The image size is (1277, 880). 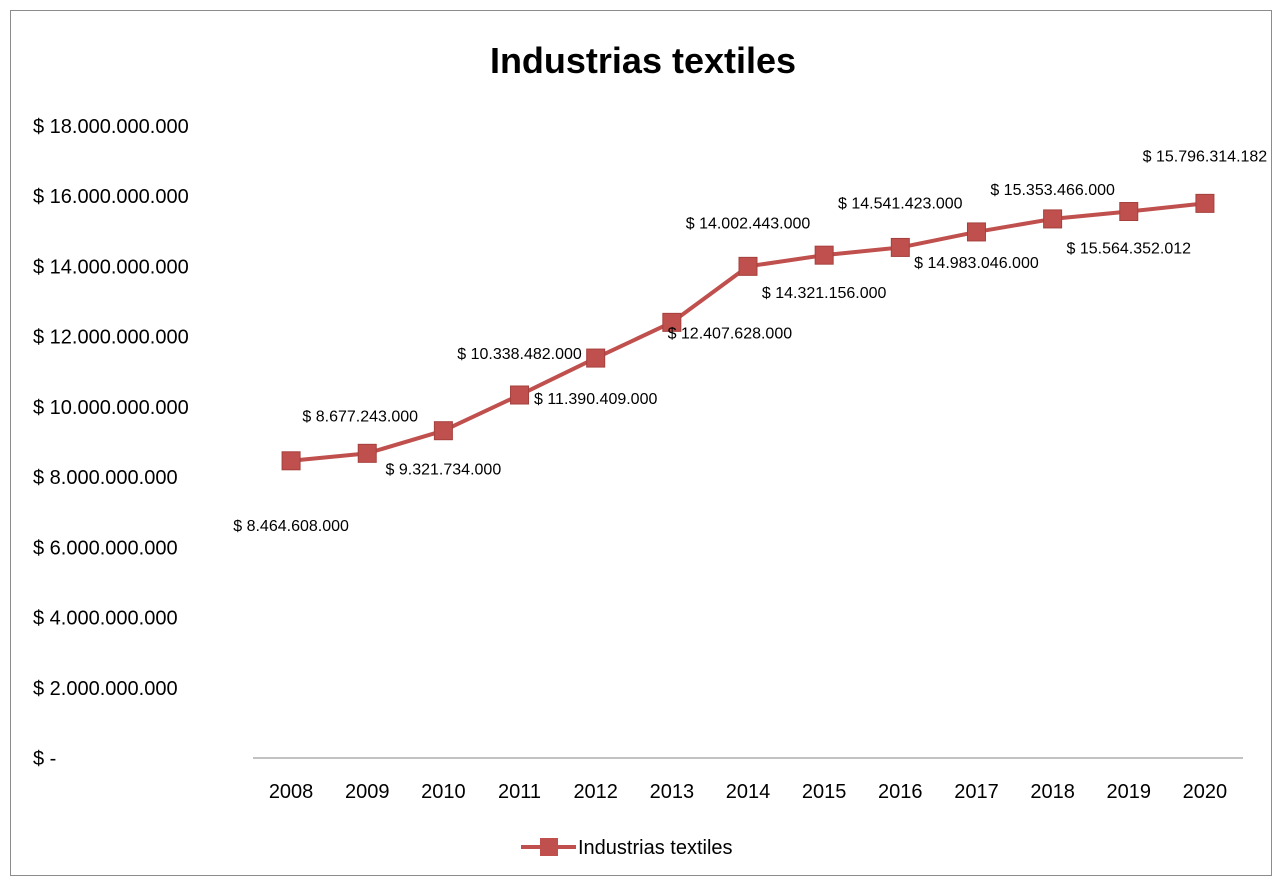 What do you see at coordinates (291, 526) in the screenshot?
I see `data-label: $ 8.464.608.000` at bounding box center [291, 526].